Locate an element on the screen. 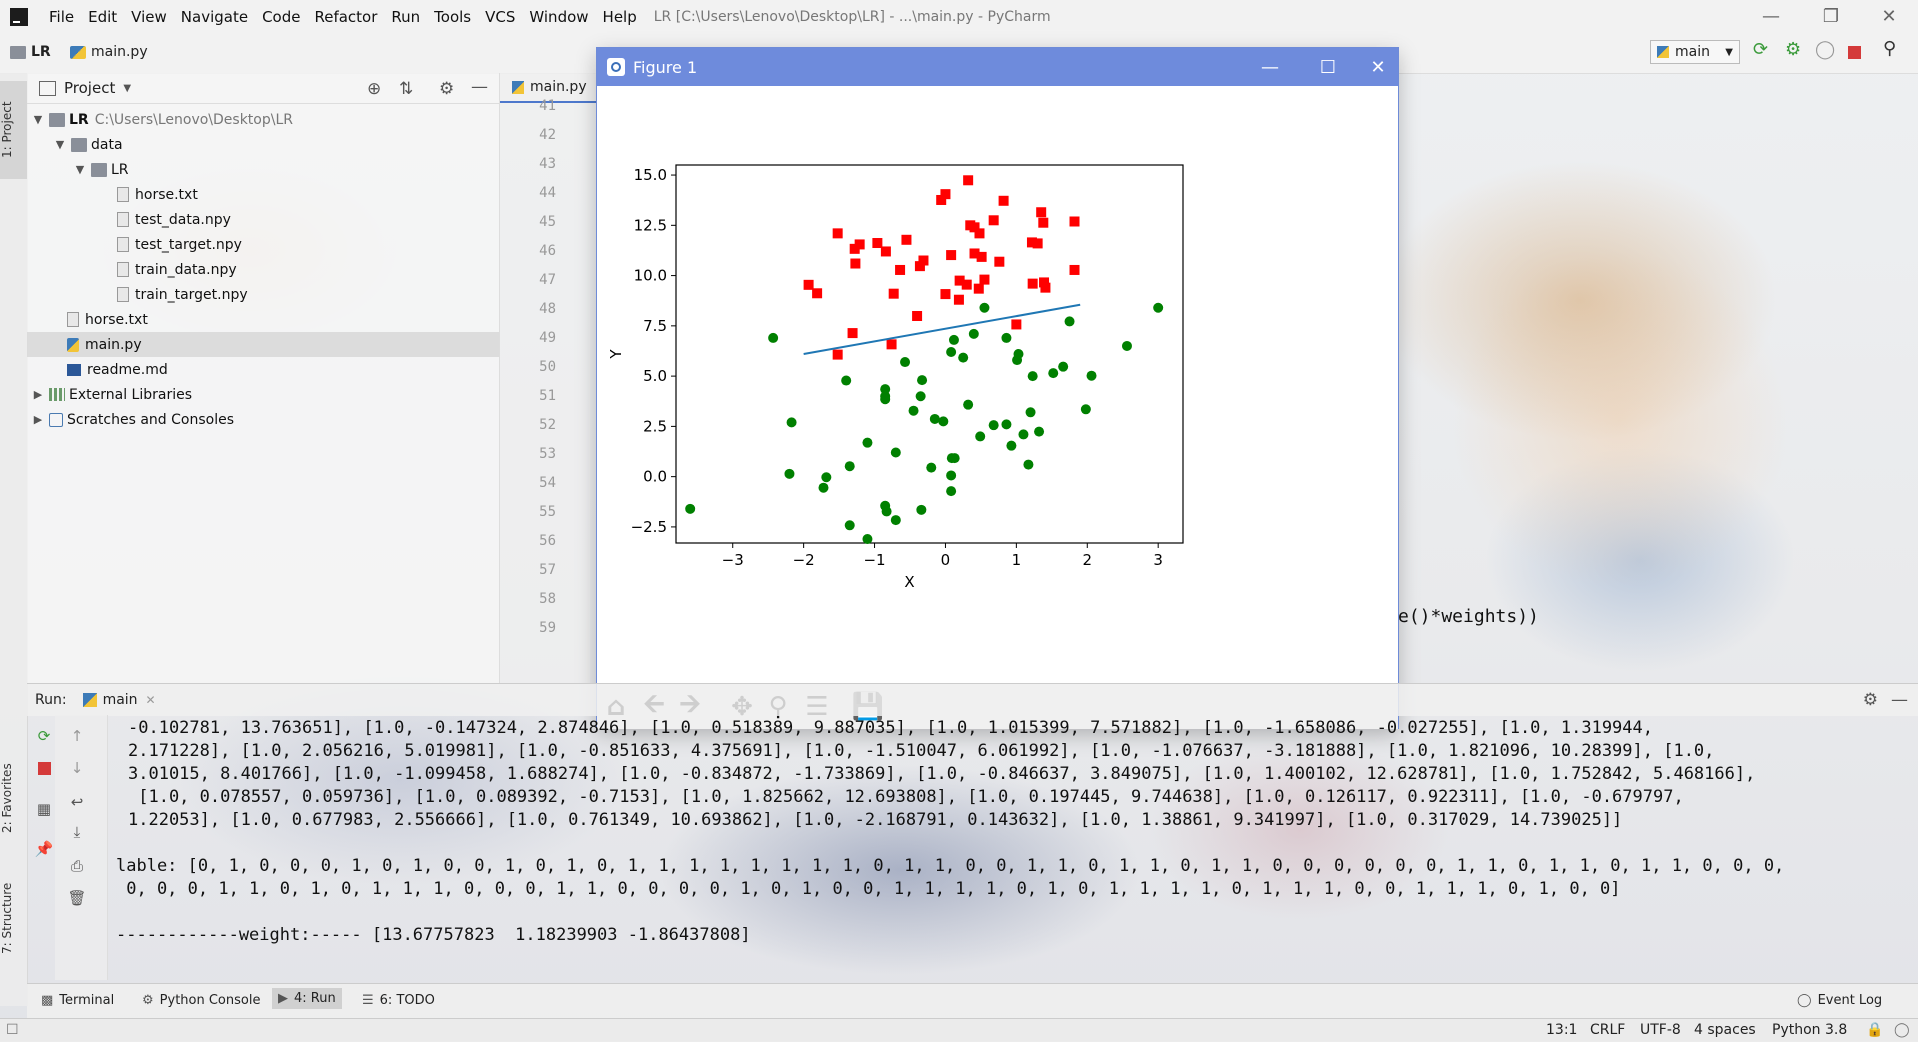  notifications-icon: ◯ is located at coordinates (1902, 1030).